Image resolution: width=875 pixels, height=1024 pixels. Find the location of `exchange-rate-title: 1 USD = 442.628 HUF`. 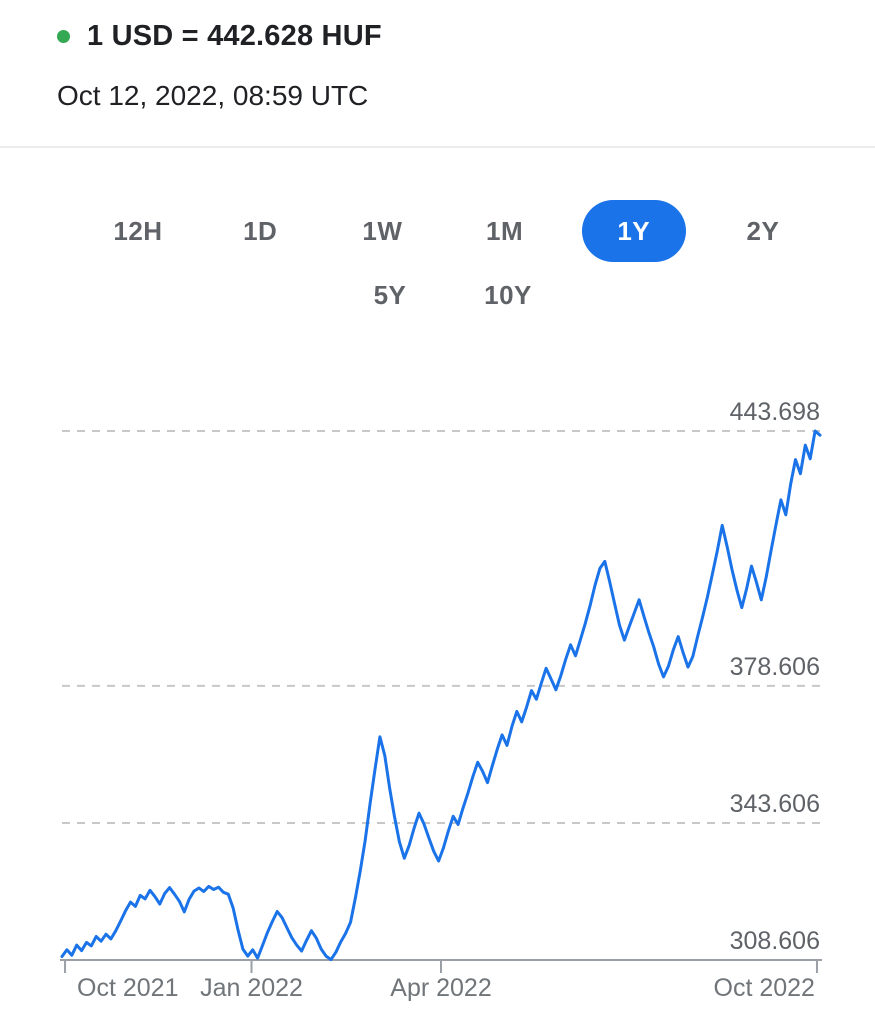

exchange-rate-title: 1 USD = 442.628 HUF is located at coordinates (234, 35).